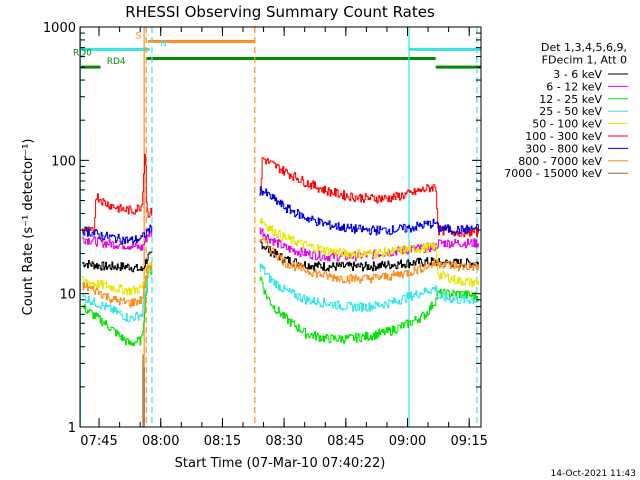  What do you see at coordinates (280, 12) in the screenshot?
I see `chart-title: RHESSI Observing Summary Count Rates` at bounding box center [280, 12].